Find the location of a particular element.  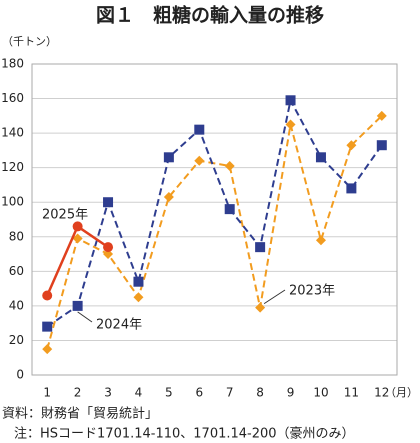

y-axis-label: （千トン） is located at coordinates (29, 41).